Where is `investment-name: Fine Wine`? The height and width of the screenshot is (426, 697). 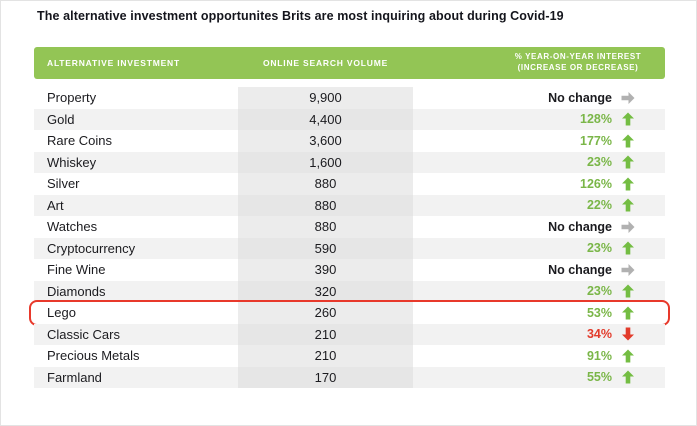 investment-name: Fine Wine is located at coordinates (76, 270).